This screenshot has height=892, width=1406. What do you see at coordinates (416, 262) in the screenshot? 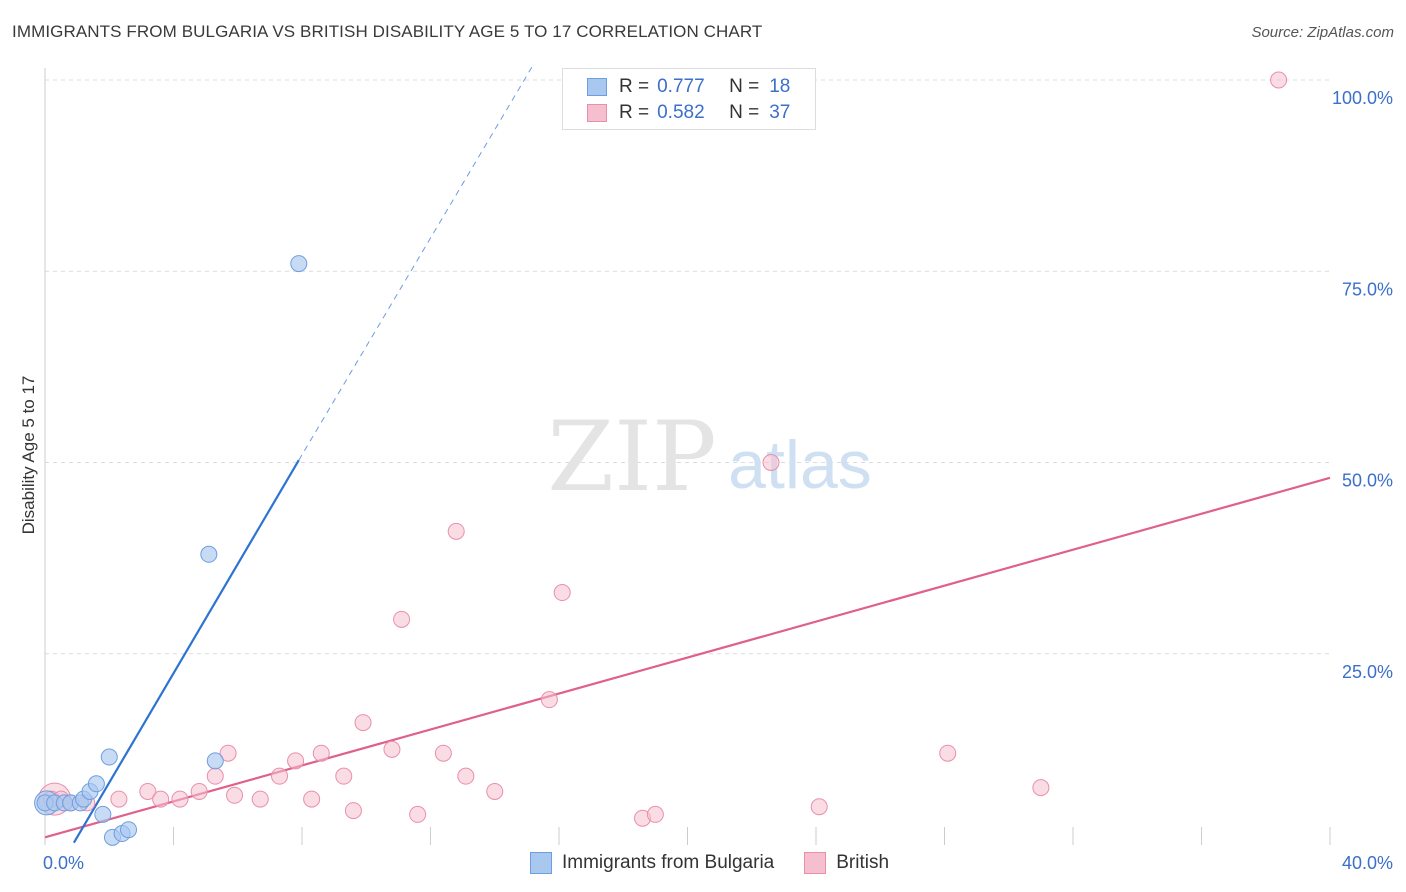
I see `trendline-bulgaria-extension` at bounding box center [416, 262].